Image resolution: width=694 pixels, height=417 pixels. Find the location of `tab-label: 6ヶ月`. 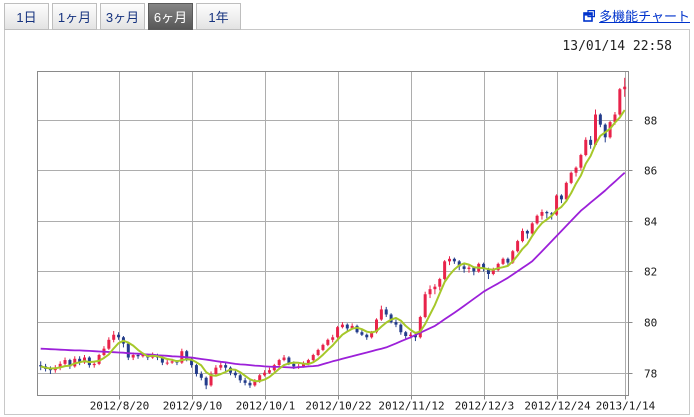

tab-label: 6ヶ月 is located at coordinates (170, 17).